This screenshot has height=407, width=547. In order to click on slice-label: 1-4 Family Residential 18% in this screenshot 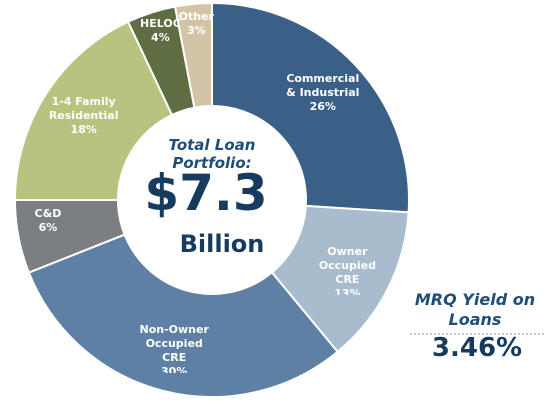, I will do `click(84, 116)`.